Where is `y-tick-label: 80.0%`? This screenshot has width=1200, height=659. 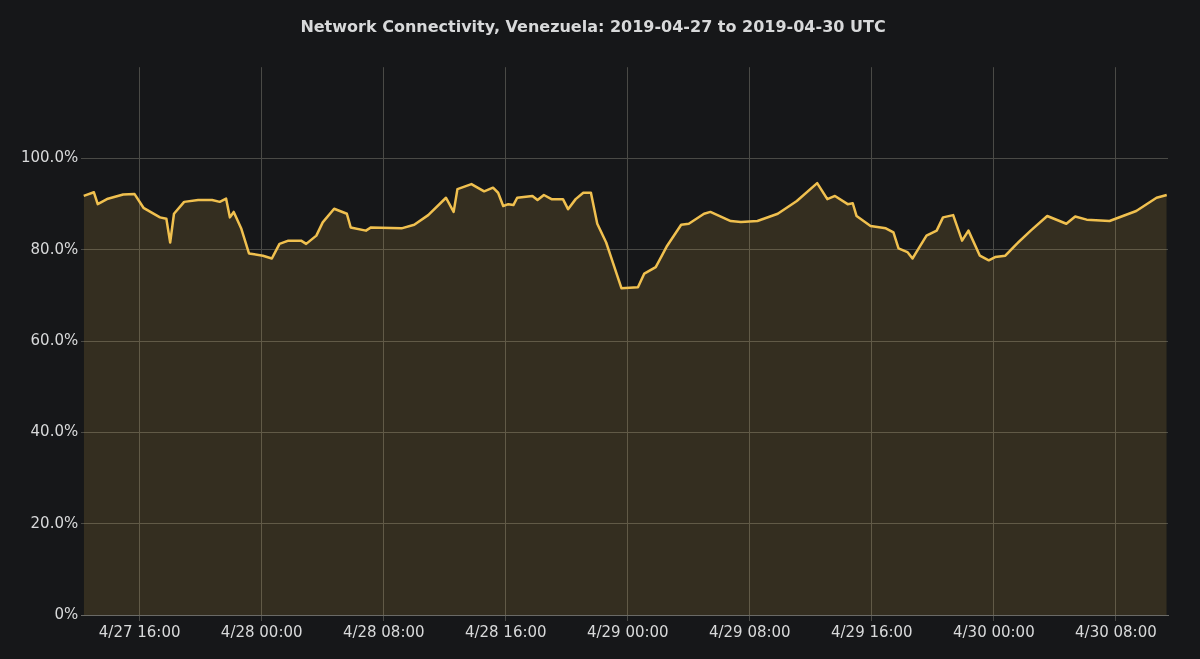 y-tick-label: 80.0% is located at coordinates (54, 248).